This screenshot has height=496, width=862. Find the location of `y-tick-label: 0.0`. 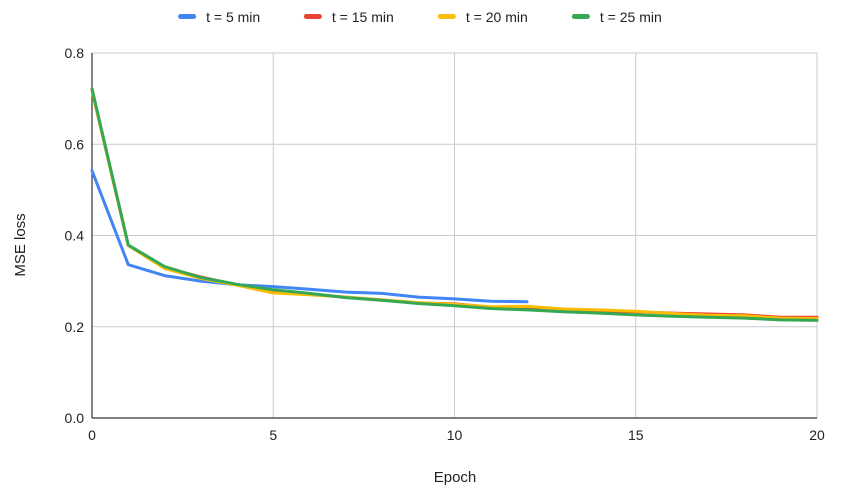

y-tick-label: 0.0 is located at coordinates (75, 418).